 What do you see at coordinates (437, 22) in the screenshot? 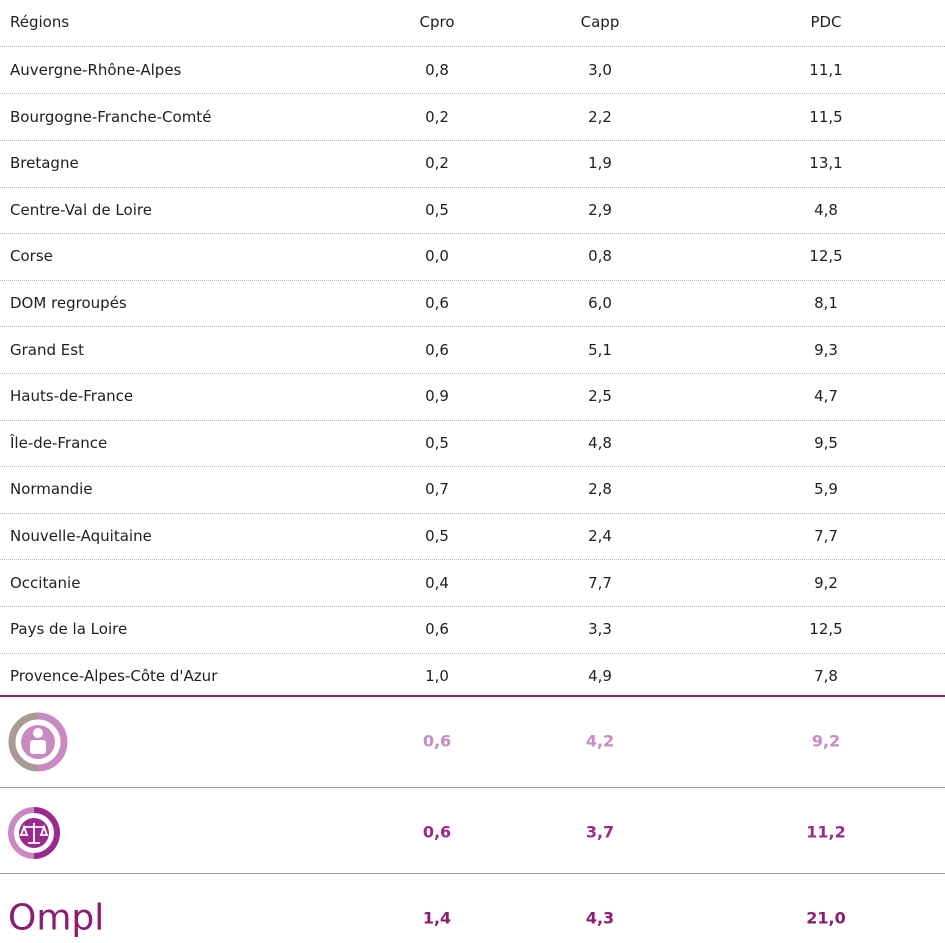
I see `header-cell: Cpro` at bounding box center [437, 22].